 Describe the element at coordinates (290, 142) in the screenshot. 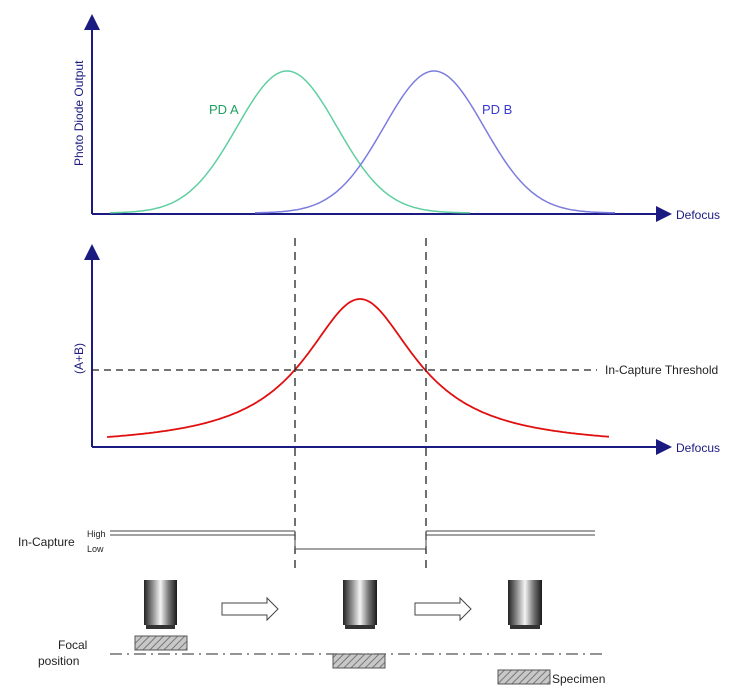

I see `pd-a-curve` at that location.